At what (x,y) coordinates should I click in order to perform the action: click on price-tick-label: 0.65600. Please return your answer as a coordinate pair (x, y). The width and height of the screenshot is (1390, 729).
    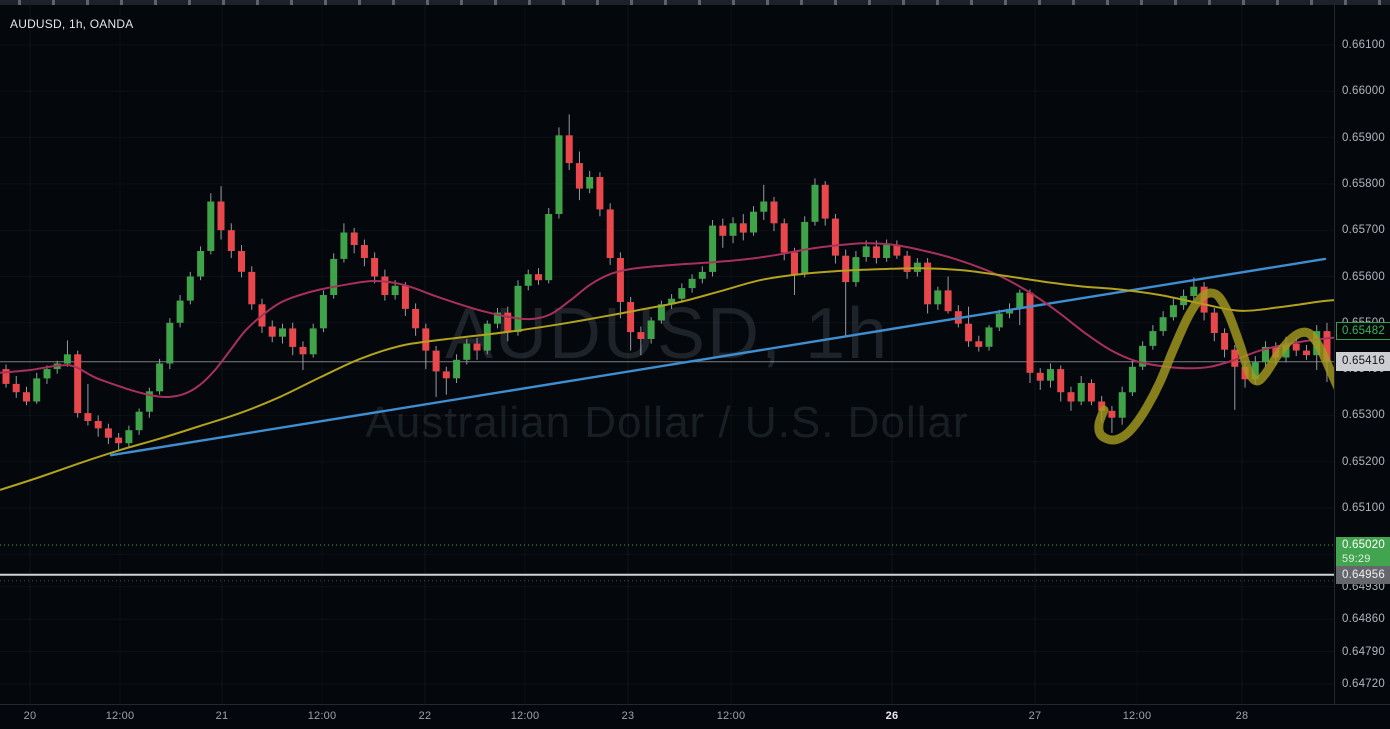
    Looking at the image, I should click on (1363, 276).